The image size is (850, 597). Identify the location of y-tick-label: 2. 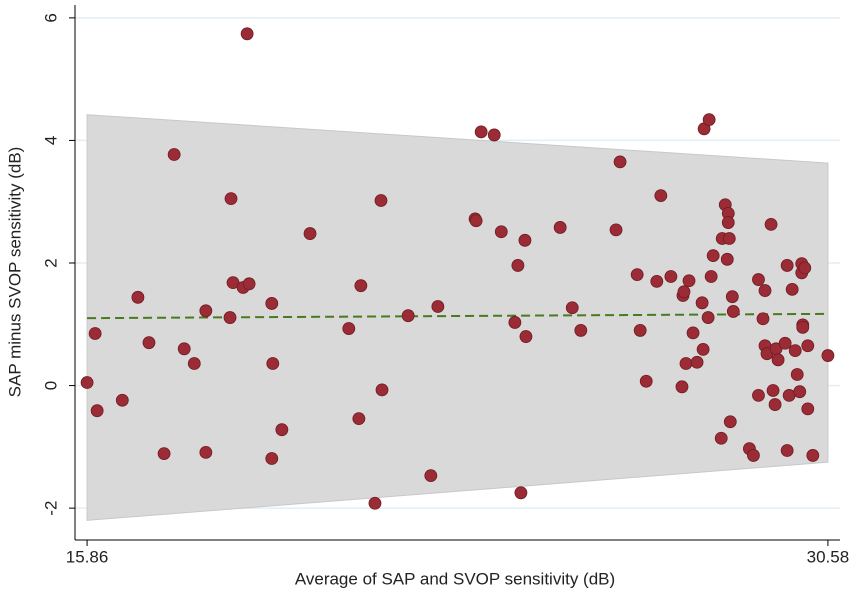
(50, 262).